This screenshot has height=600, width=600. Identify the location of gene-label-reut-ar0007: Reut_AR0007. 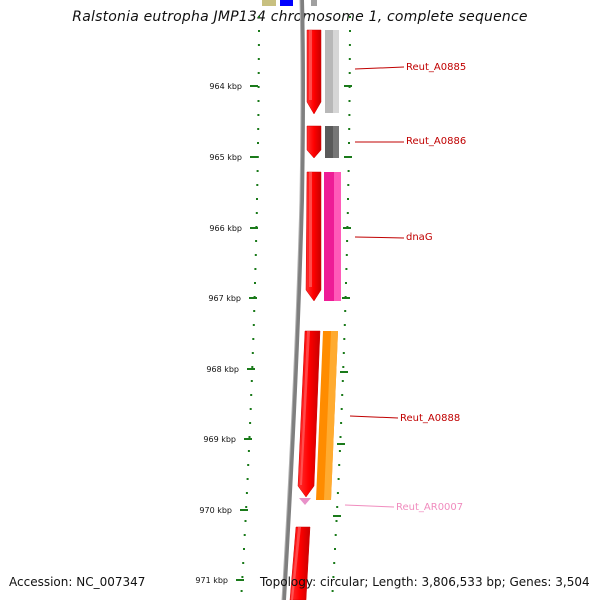
(429, 507).